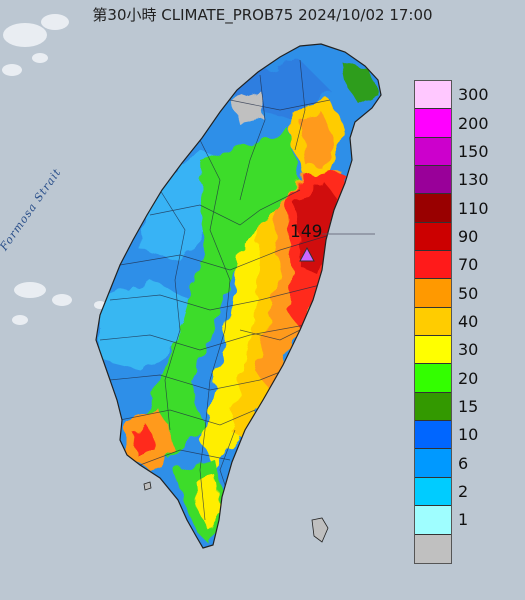 Image resolution: width=525 pixels, height=600 pixels. I want to click on legend-label: 90, so click(468, 236).